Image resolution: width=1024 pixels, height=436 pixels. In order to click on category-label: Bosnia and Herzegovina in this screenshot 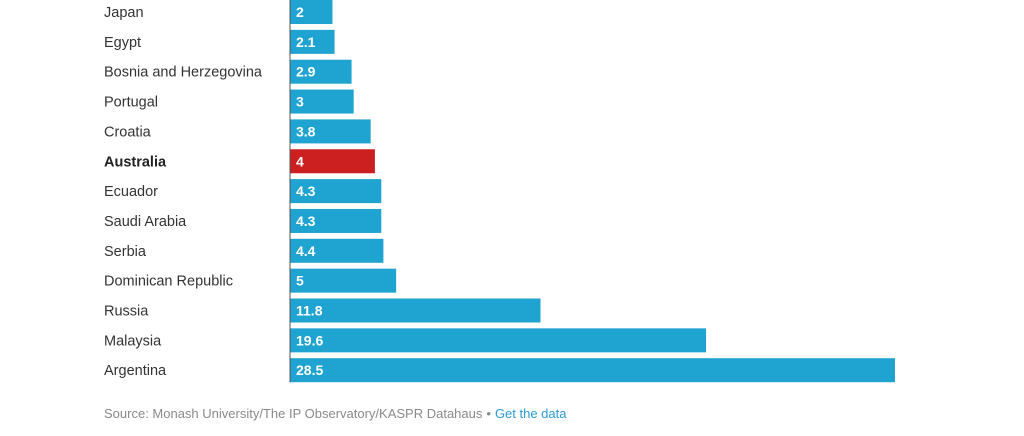, I will do `click(183, 73)`.